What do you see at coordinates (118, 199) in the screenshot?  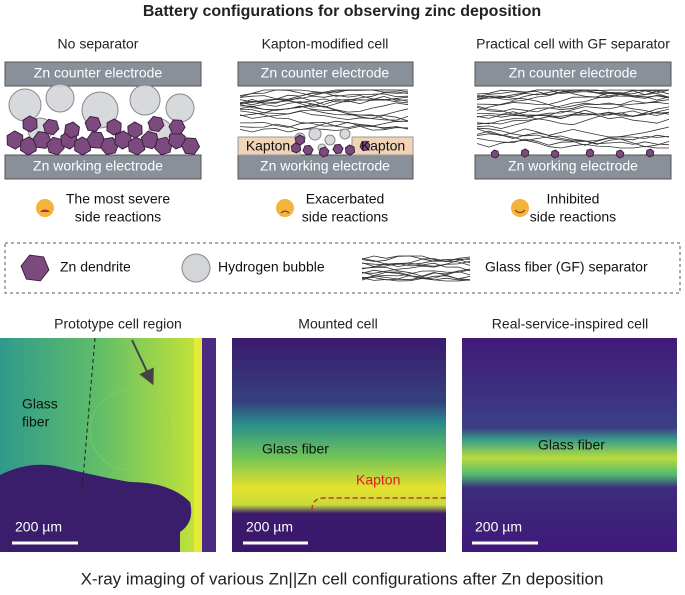 I see `outcome-text: The most severe` at bounding box center [118, 199].